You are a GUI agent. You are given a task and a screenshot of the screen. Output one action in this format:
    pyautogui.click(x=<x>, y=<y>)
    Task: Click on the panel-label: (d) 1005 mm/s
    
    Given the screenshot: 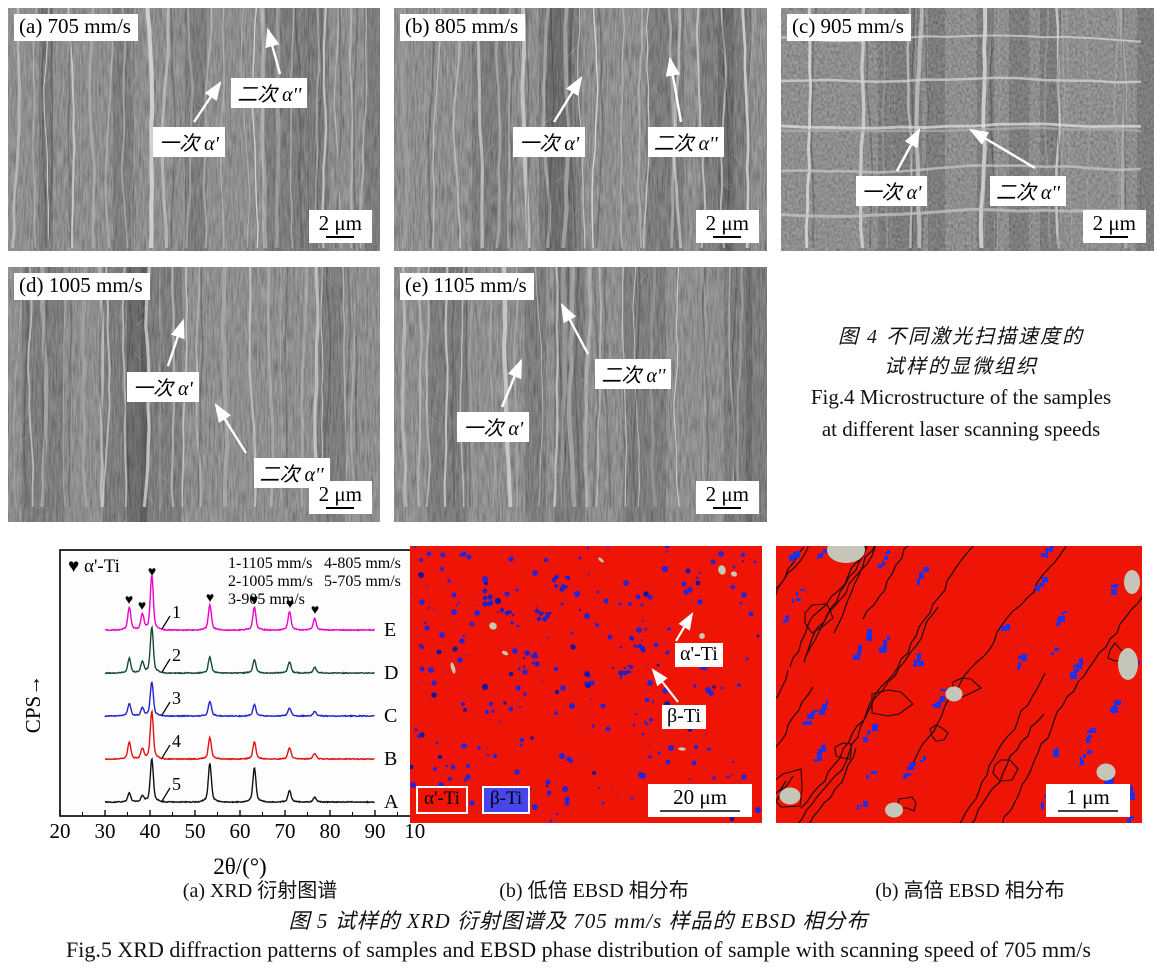 What is the action you would take?
    pyautogui.click(x=82, y=286)
    